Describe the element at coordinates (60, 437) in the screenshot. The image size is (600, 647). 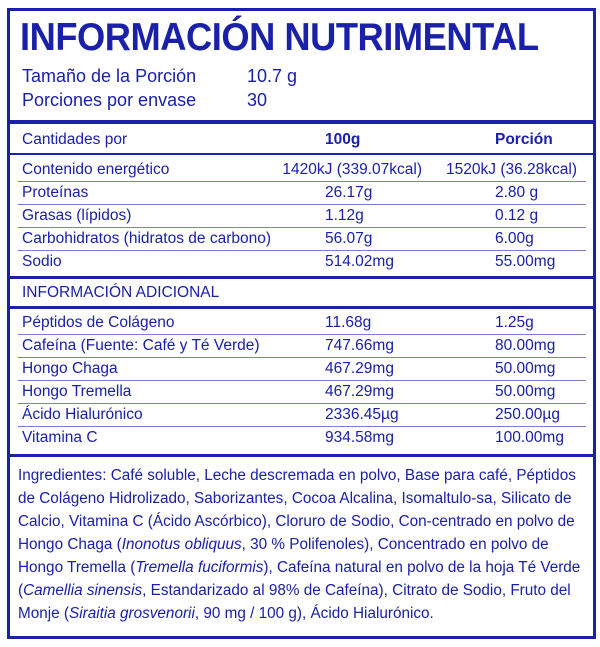
I see `nutrient-name: Vitamina C` at that location.